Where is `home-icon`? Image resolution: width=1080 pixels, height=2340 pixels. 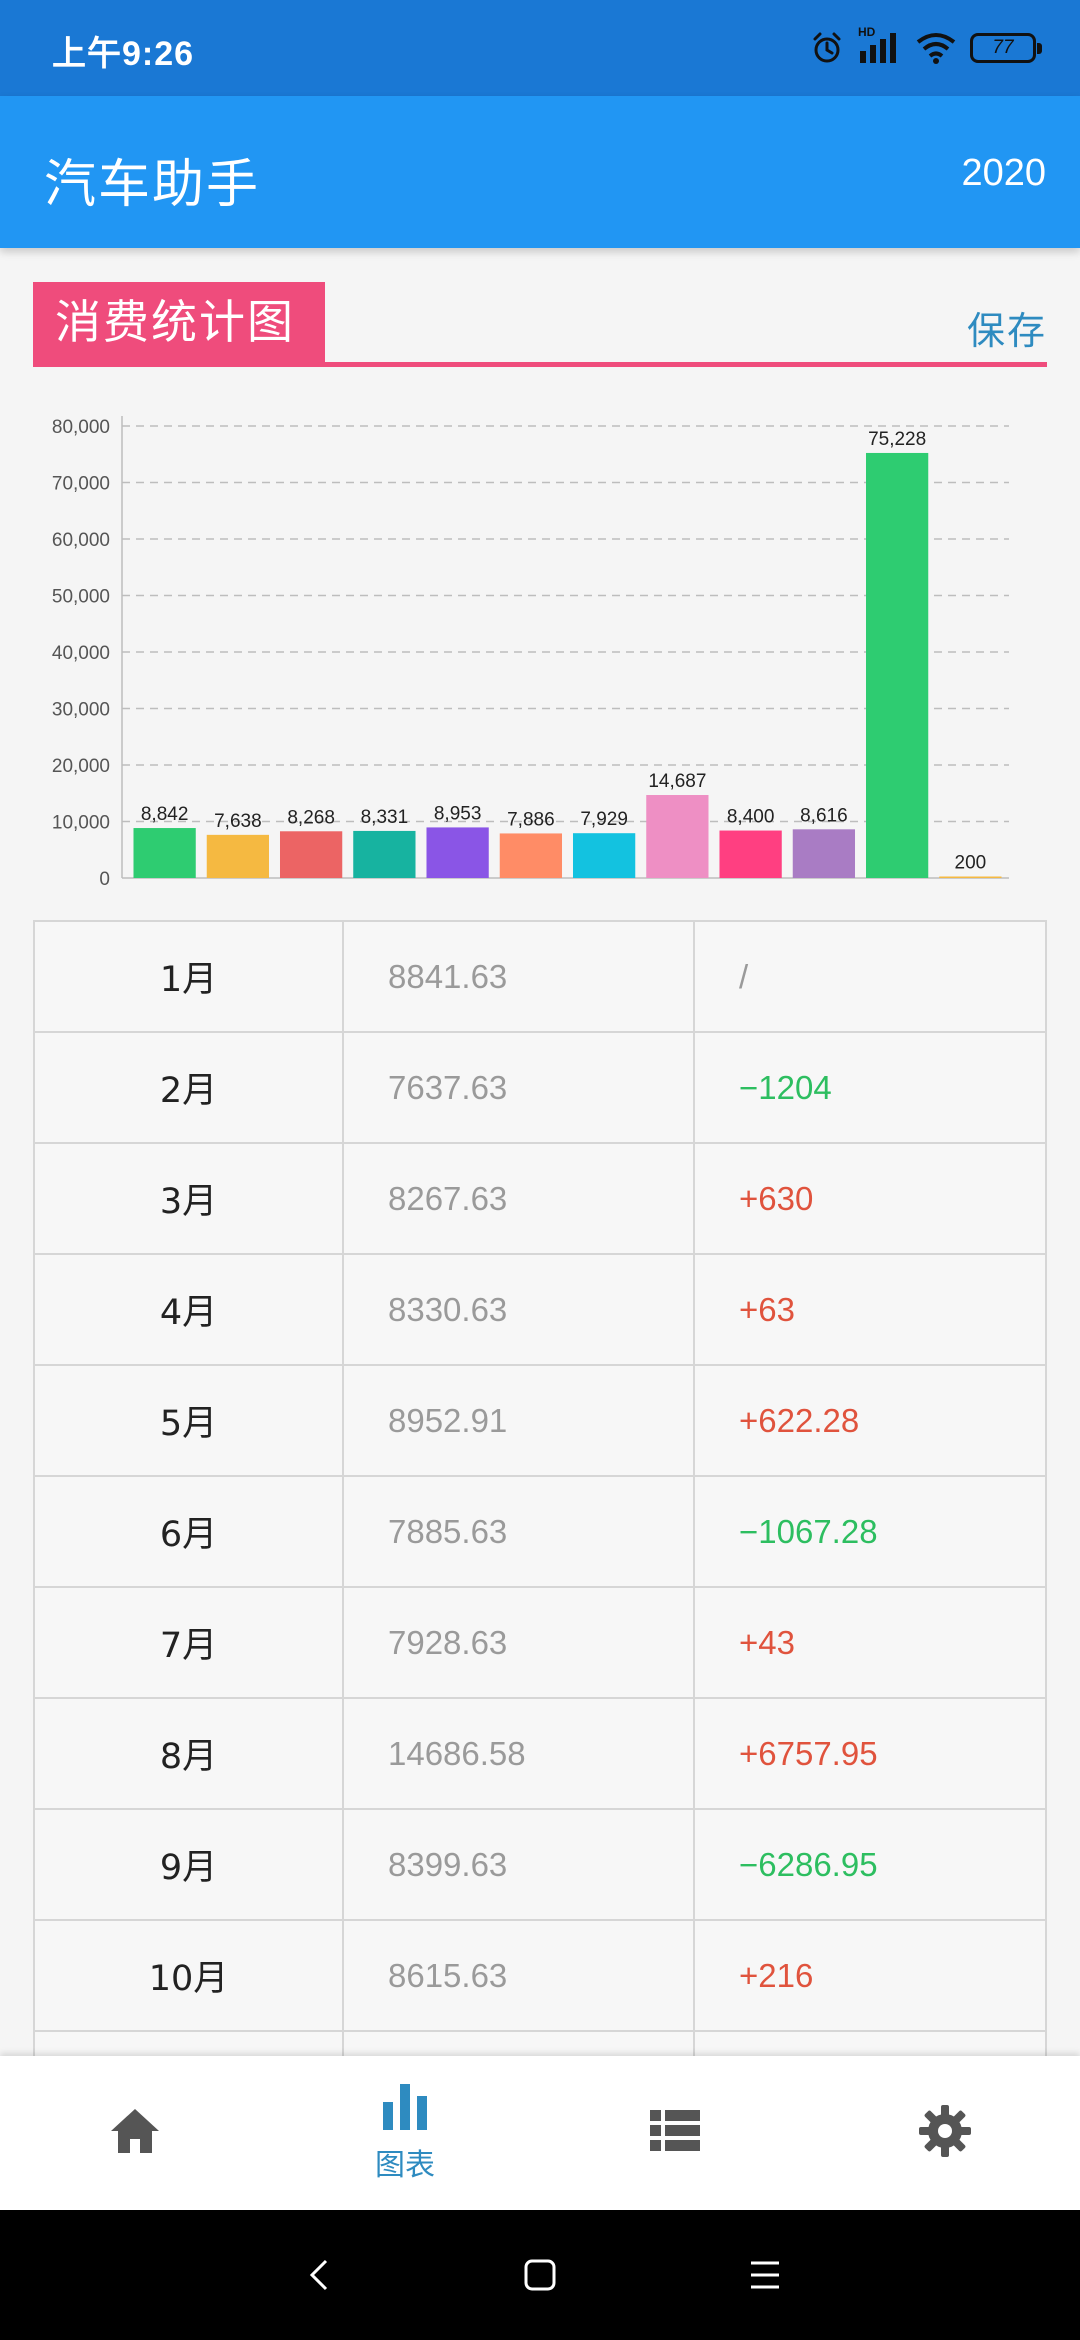 home-icon is located at coordinates (135, 2133).